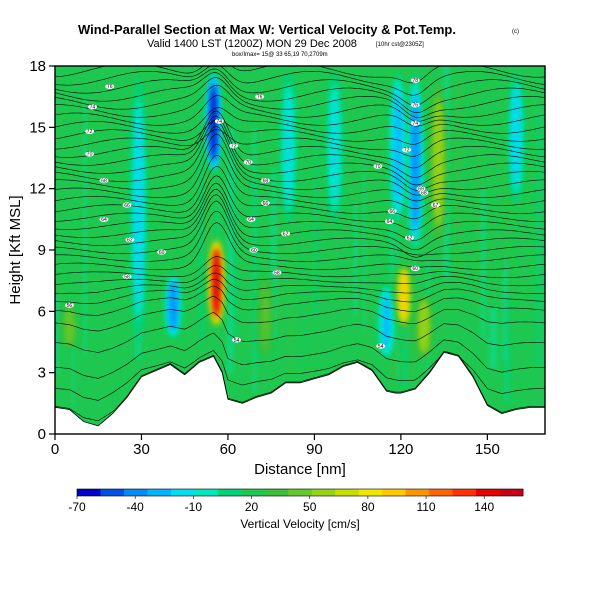  I want to click on isentrope-label: 72, so click(407, 151).